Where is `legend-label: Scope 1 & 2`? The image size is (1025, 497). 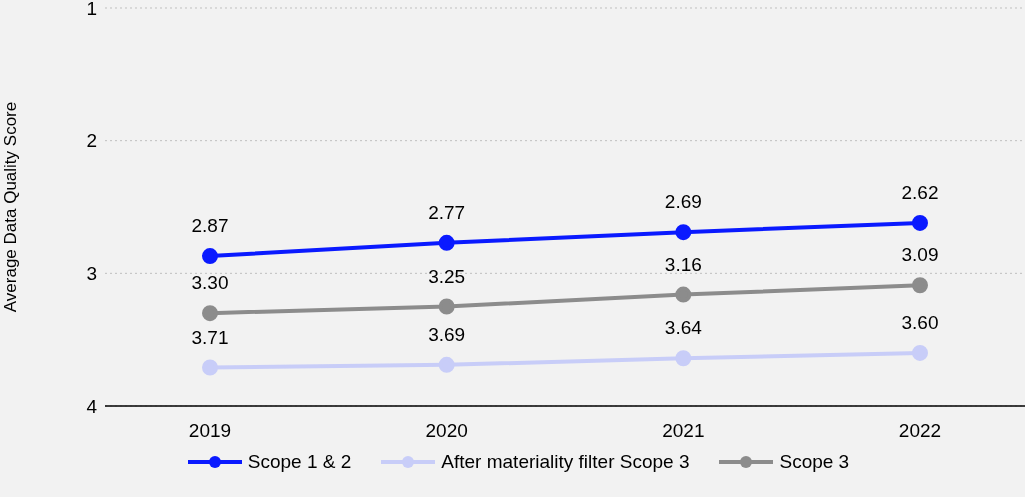
legend-label: Scope 1 & 2 is located at coordinates (299, 462).